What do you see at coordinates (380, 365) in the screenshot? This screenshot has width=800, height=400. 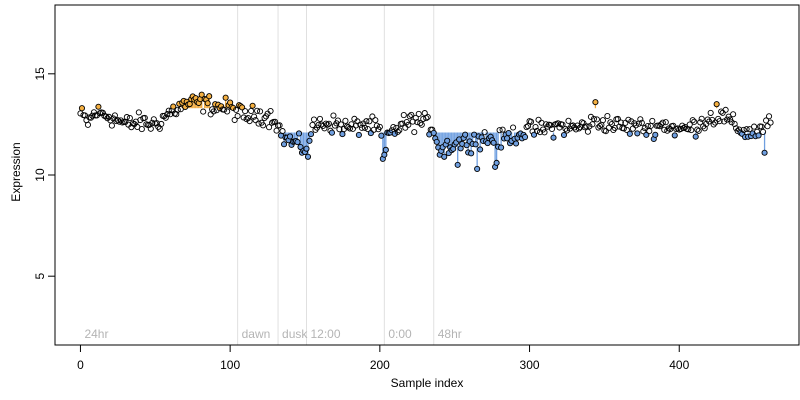 I see `x-tick-label: 200` at bounding box center [380, 365].